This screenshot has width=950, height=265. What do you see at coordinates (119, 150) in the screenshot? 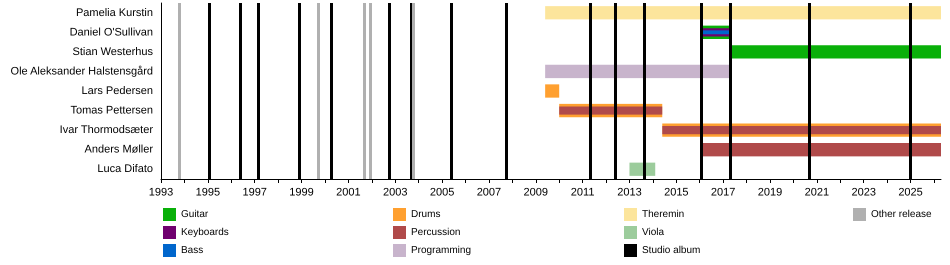
I see `y-tick-label: Anders Møller` at bounding box center [119, 150].